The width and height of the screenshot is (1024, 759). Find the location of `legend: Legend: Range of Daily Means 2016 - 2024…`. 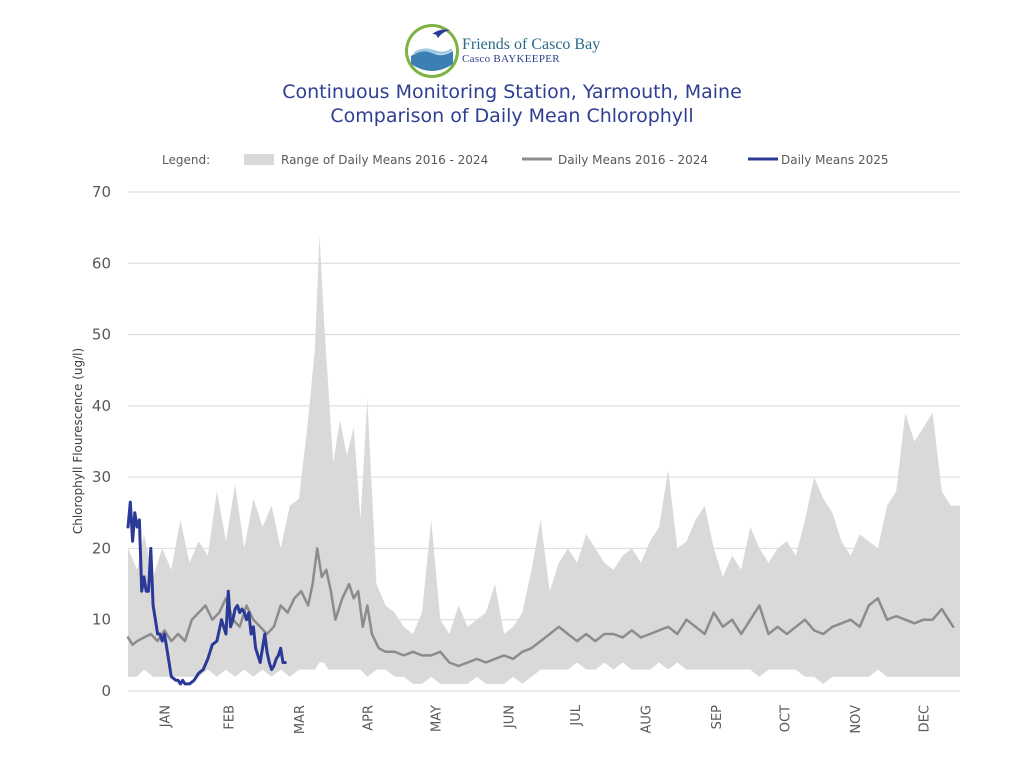

legend: Legend: Range of Daily Means 2016 - 2024… is located at coordinates (525, 160).